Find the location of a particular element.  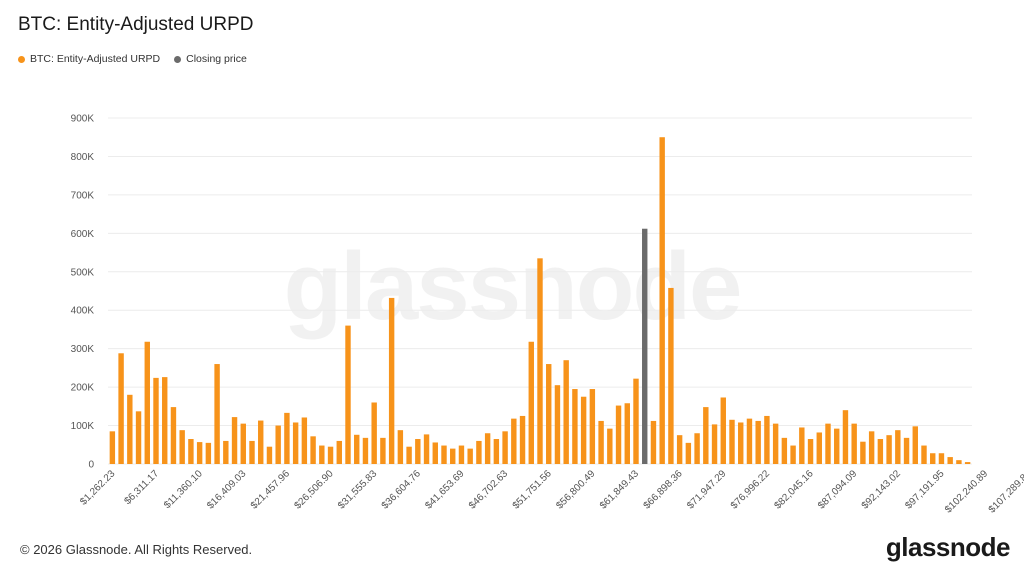

glassnode-logo: glassnode is located at coordinates (948, 547).